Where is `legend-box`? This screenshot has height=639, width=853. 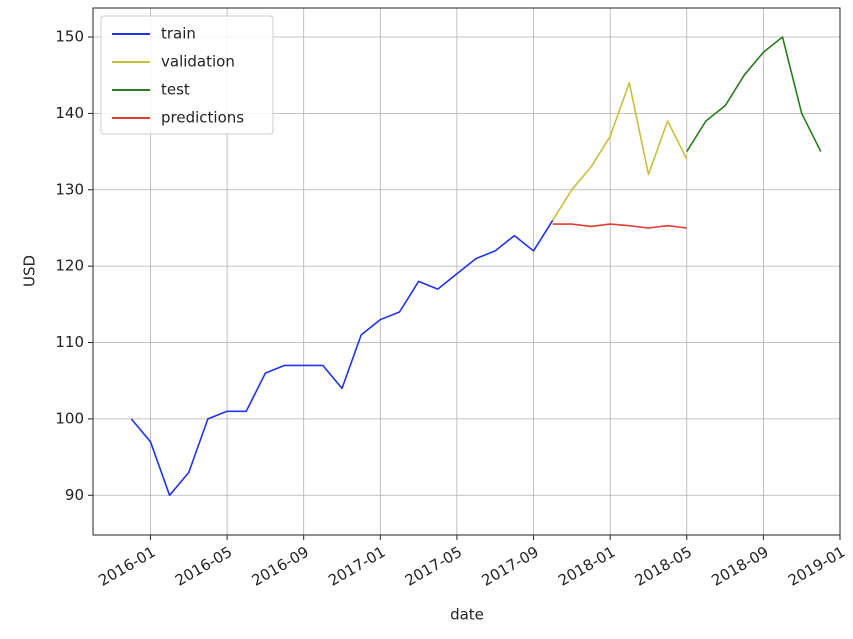
legend-box is located at coordinates (187, 75).